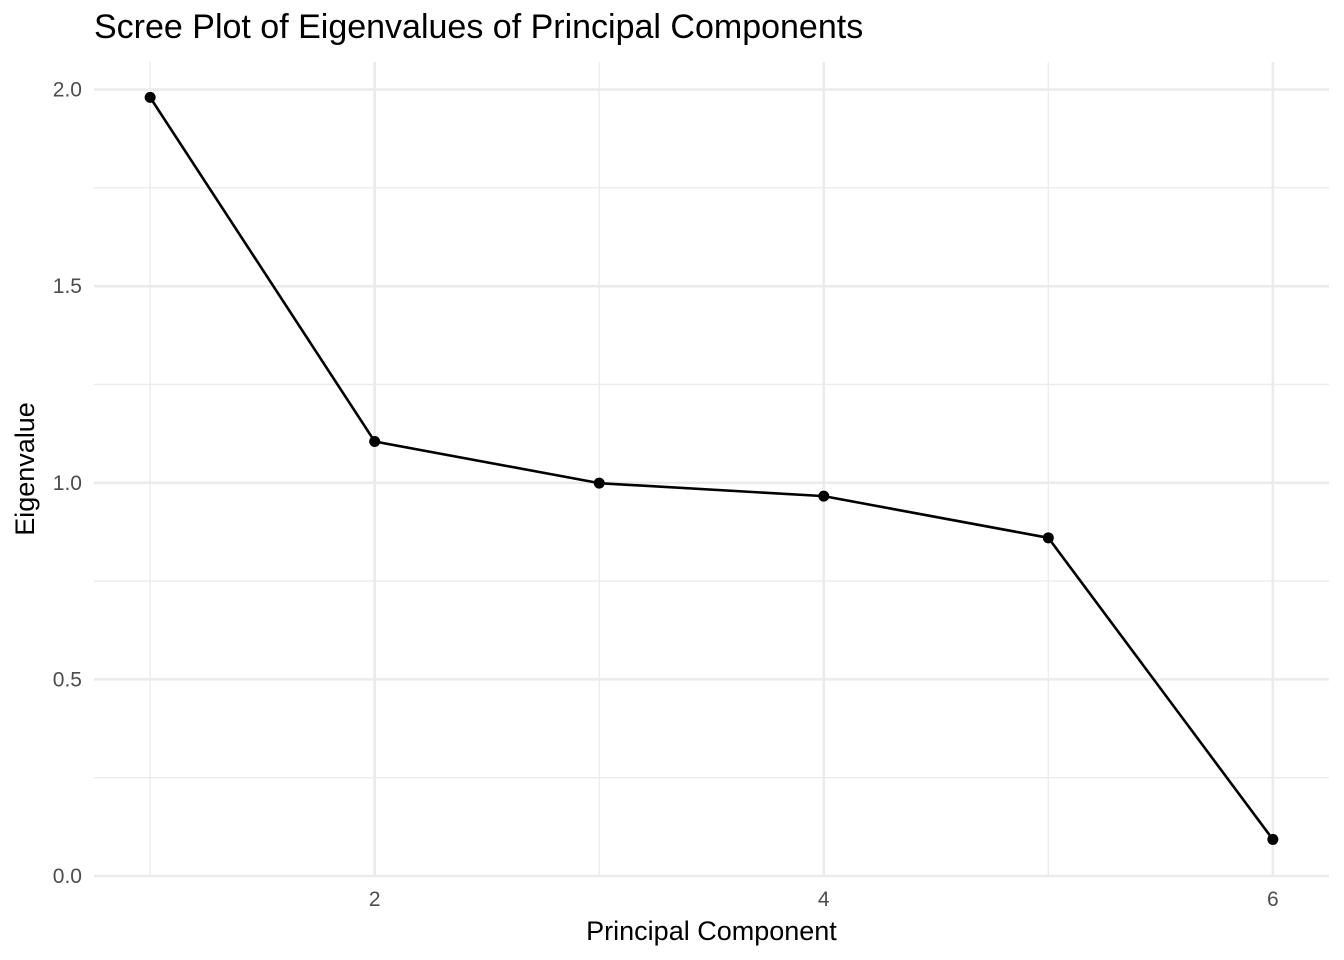  What do you see at coordinates (375, 899) in the screenshot?
I see `x-tick-label: 2` at bounding box center [375, 899].